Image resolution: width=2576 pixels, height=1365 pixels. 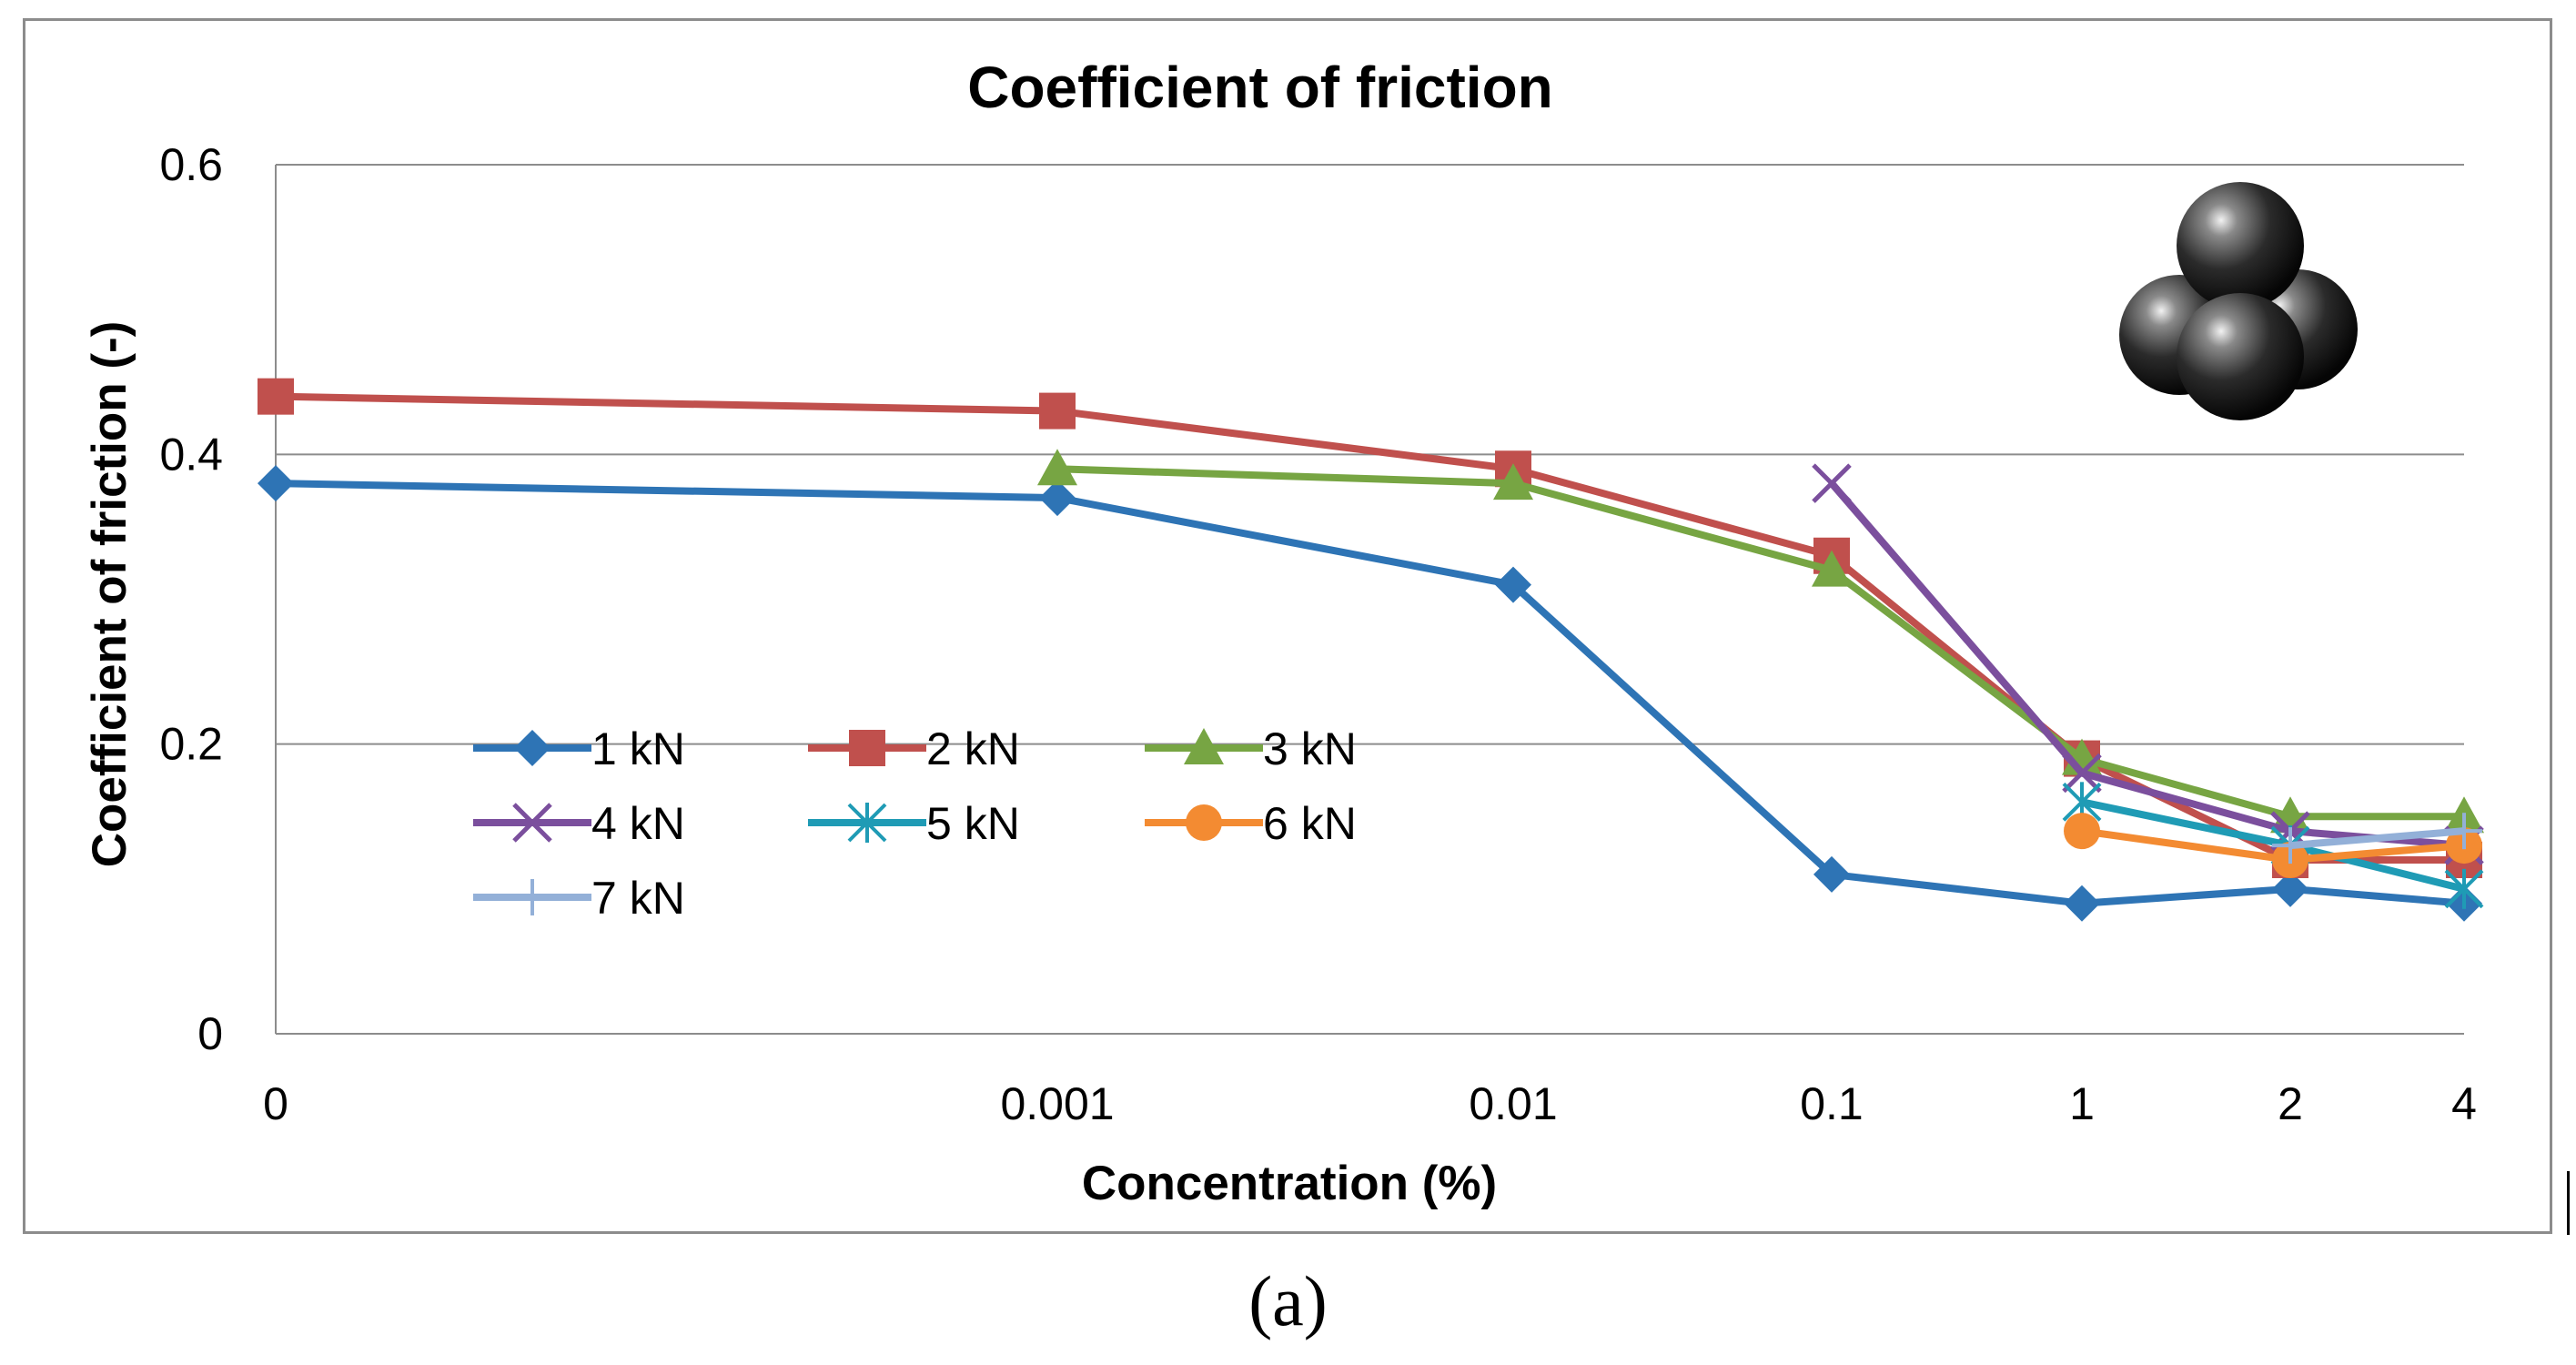 I want to click on legend-label: 1 kN, so click(x=638, y=749).